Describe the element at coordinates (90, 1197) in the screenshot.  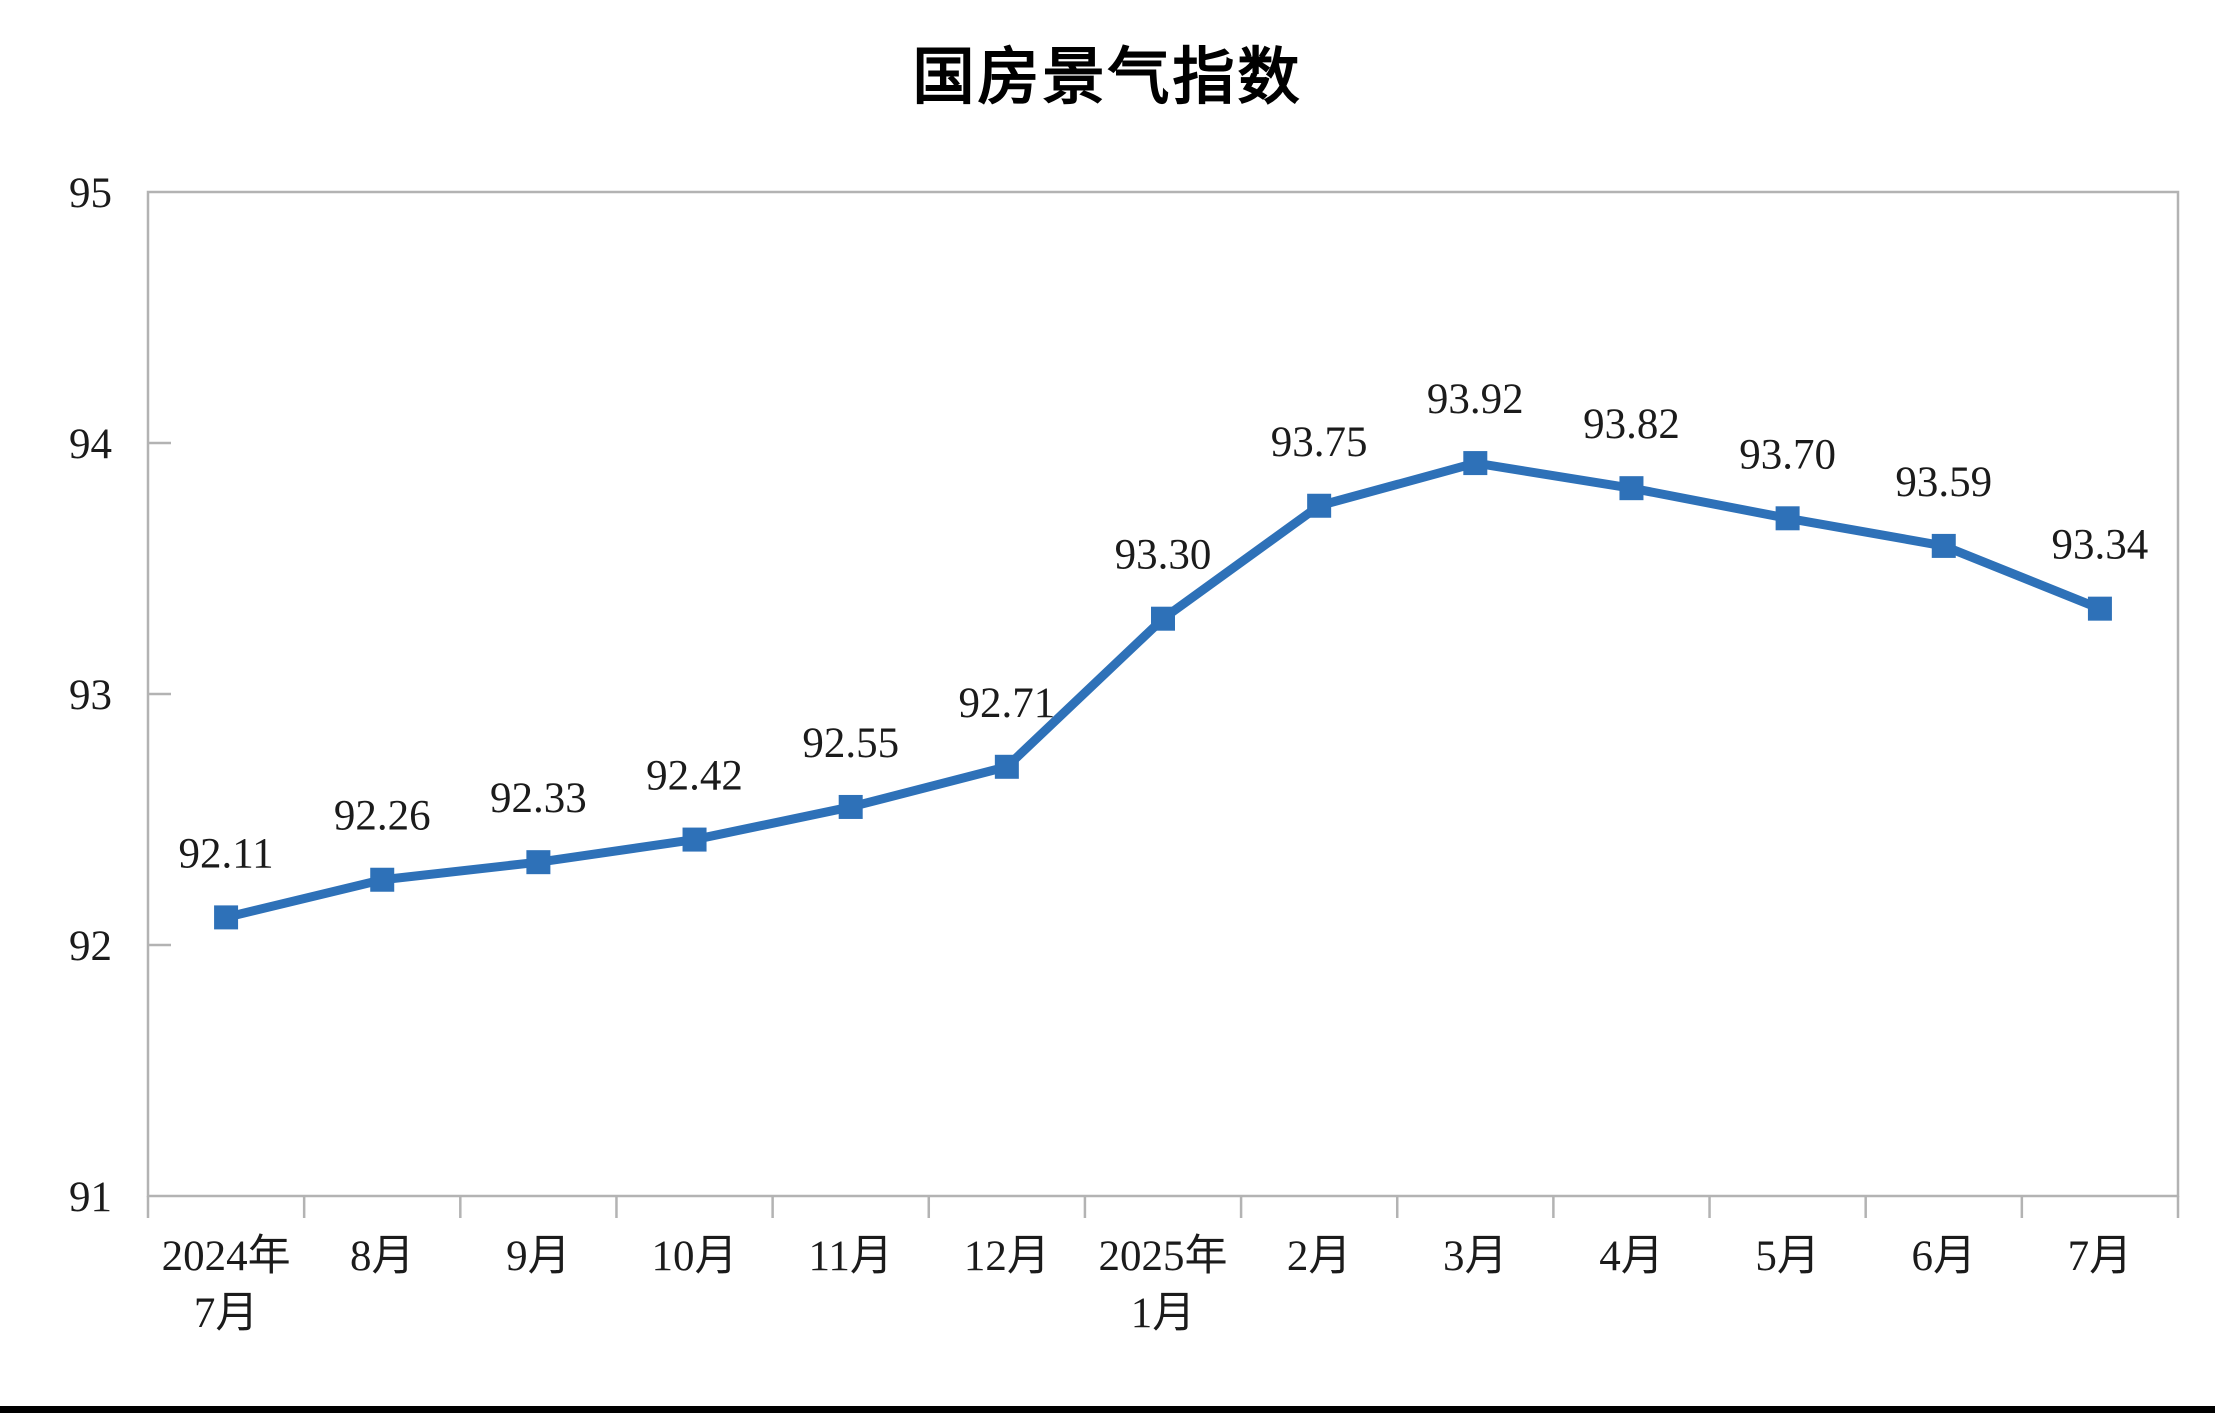
I see `y-axis-tick-label: 91` at that location.